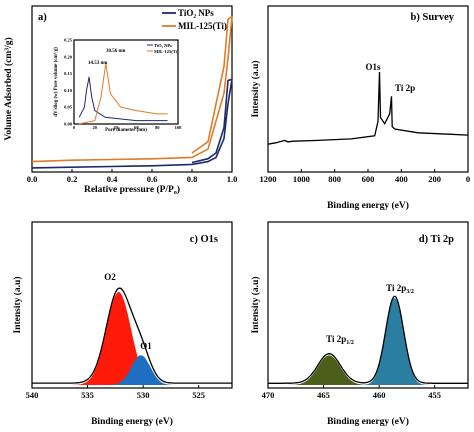  I want to click on legend-label-mil: MIL-125(Ti), so click(202, 26).